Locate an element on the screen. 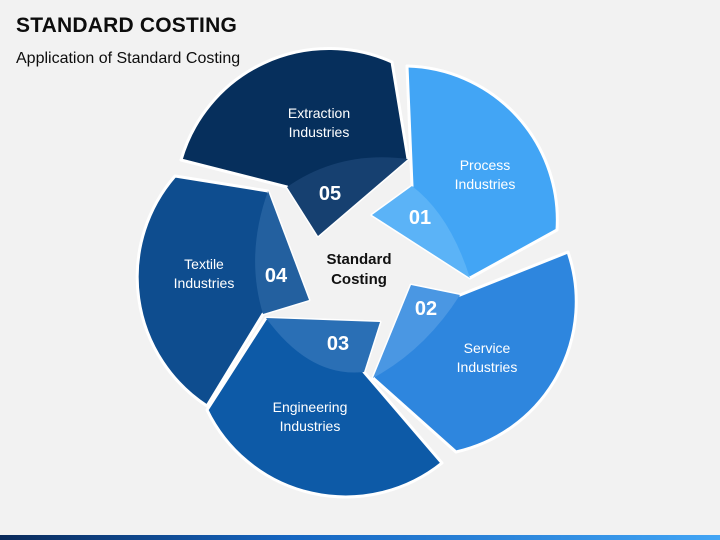 The width and height of the screenshot is (720, 540). segment-01-label-line2: Industries is located at coordinates (485, 184).